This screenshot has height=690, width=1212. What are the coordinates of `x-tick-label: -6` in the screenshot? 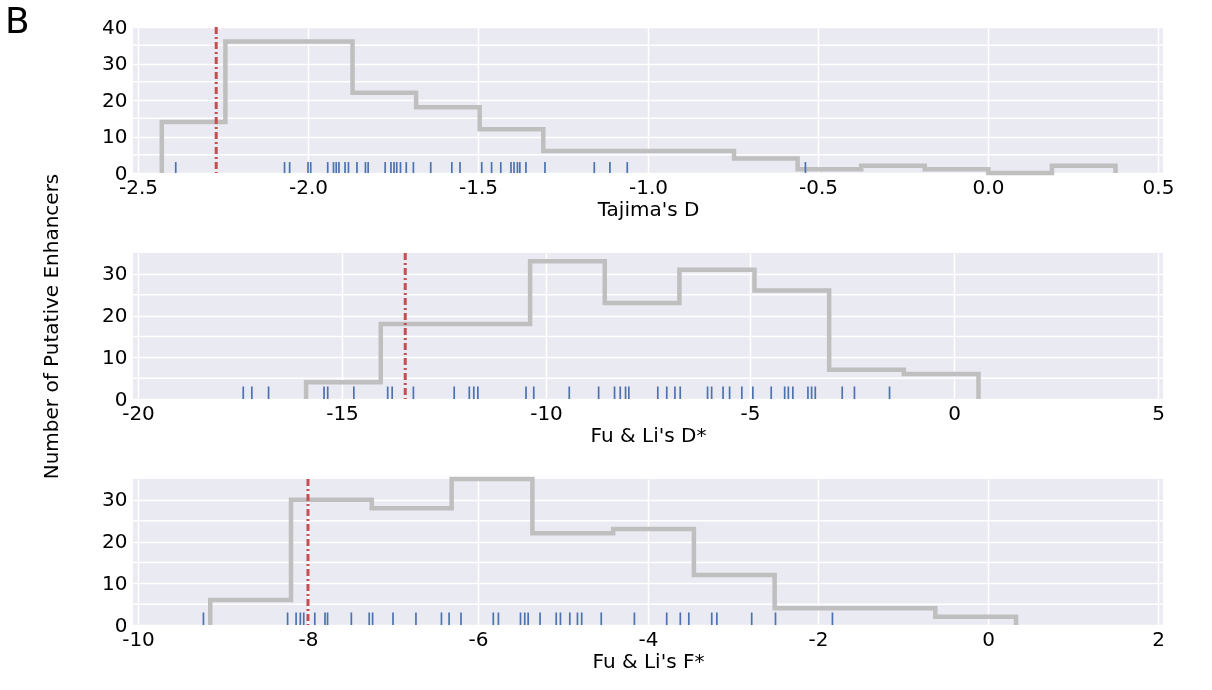 It's located at (478, 638).